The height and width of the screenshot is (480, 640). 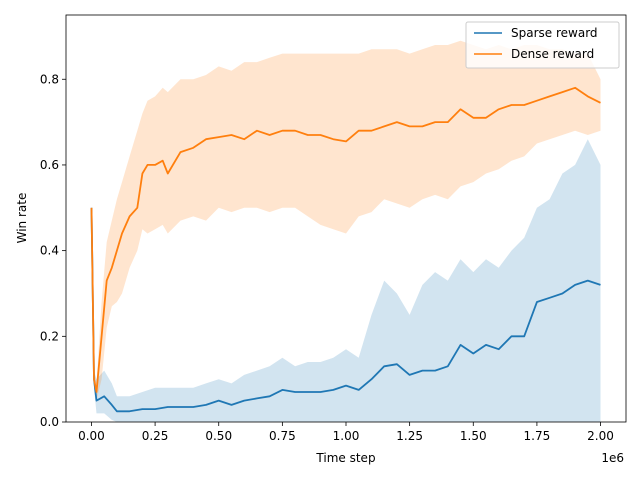 I want to click on y-tick-label: 0.4, so click(x=49, y=251).